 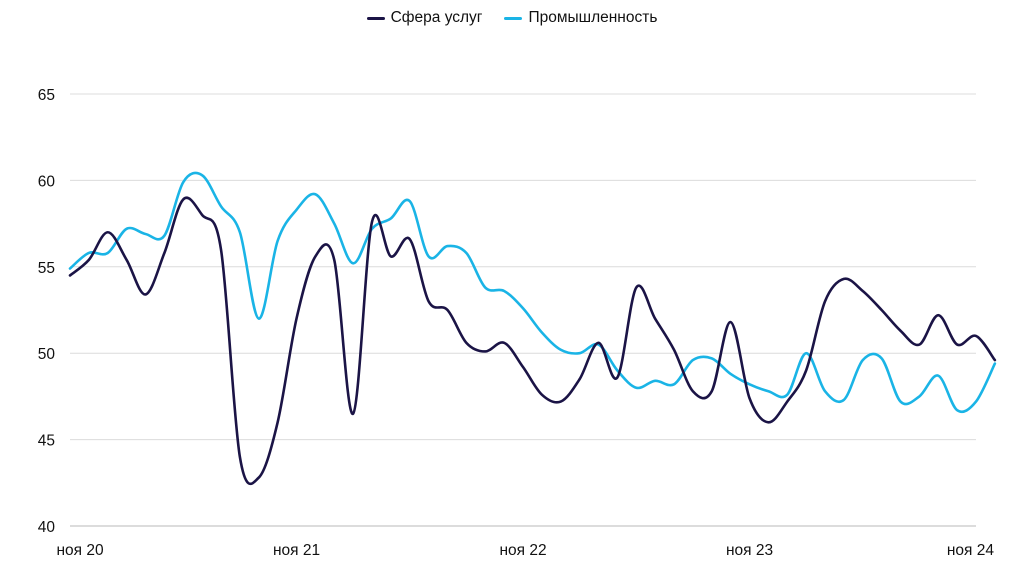 I want to click on legend-item-industry: Промышленность, so click(x=580, y=18).